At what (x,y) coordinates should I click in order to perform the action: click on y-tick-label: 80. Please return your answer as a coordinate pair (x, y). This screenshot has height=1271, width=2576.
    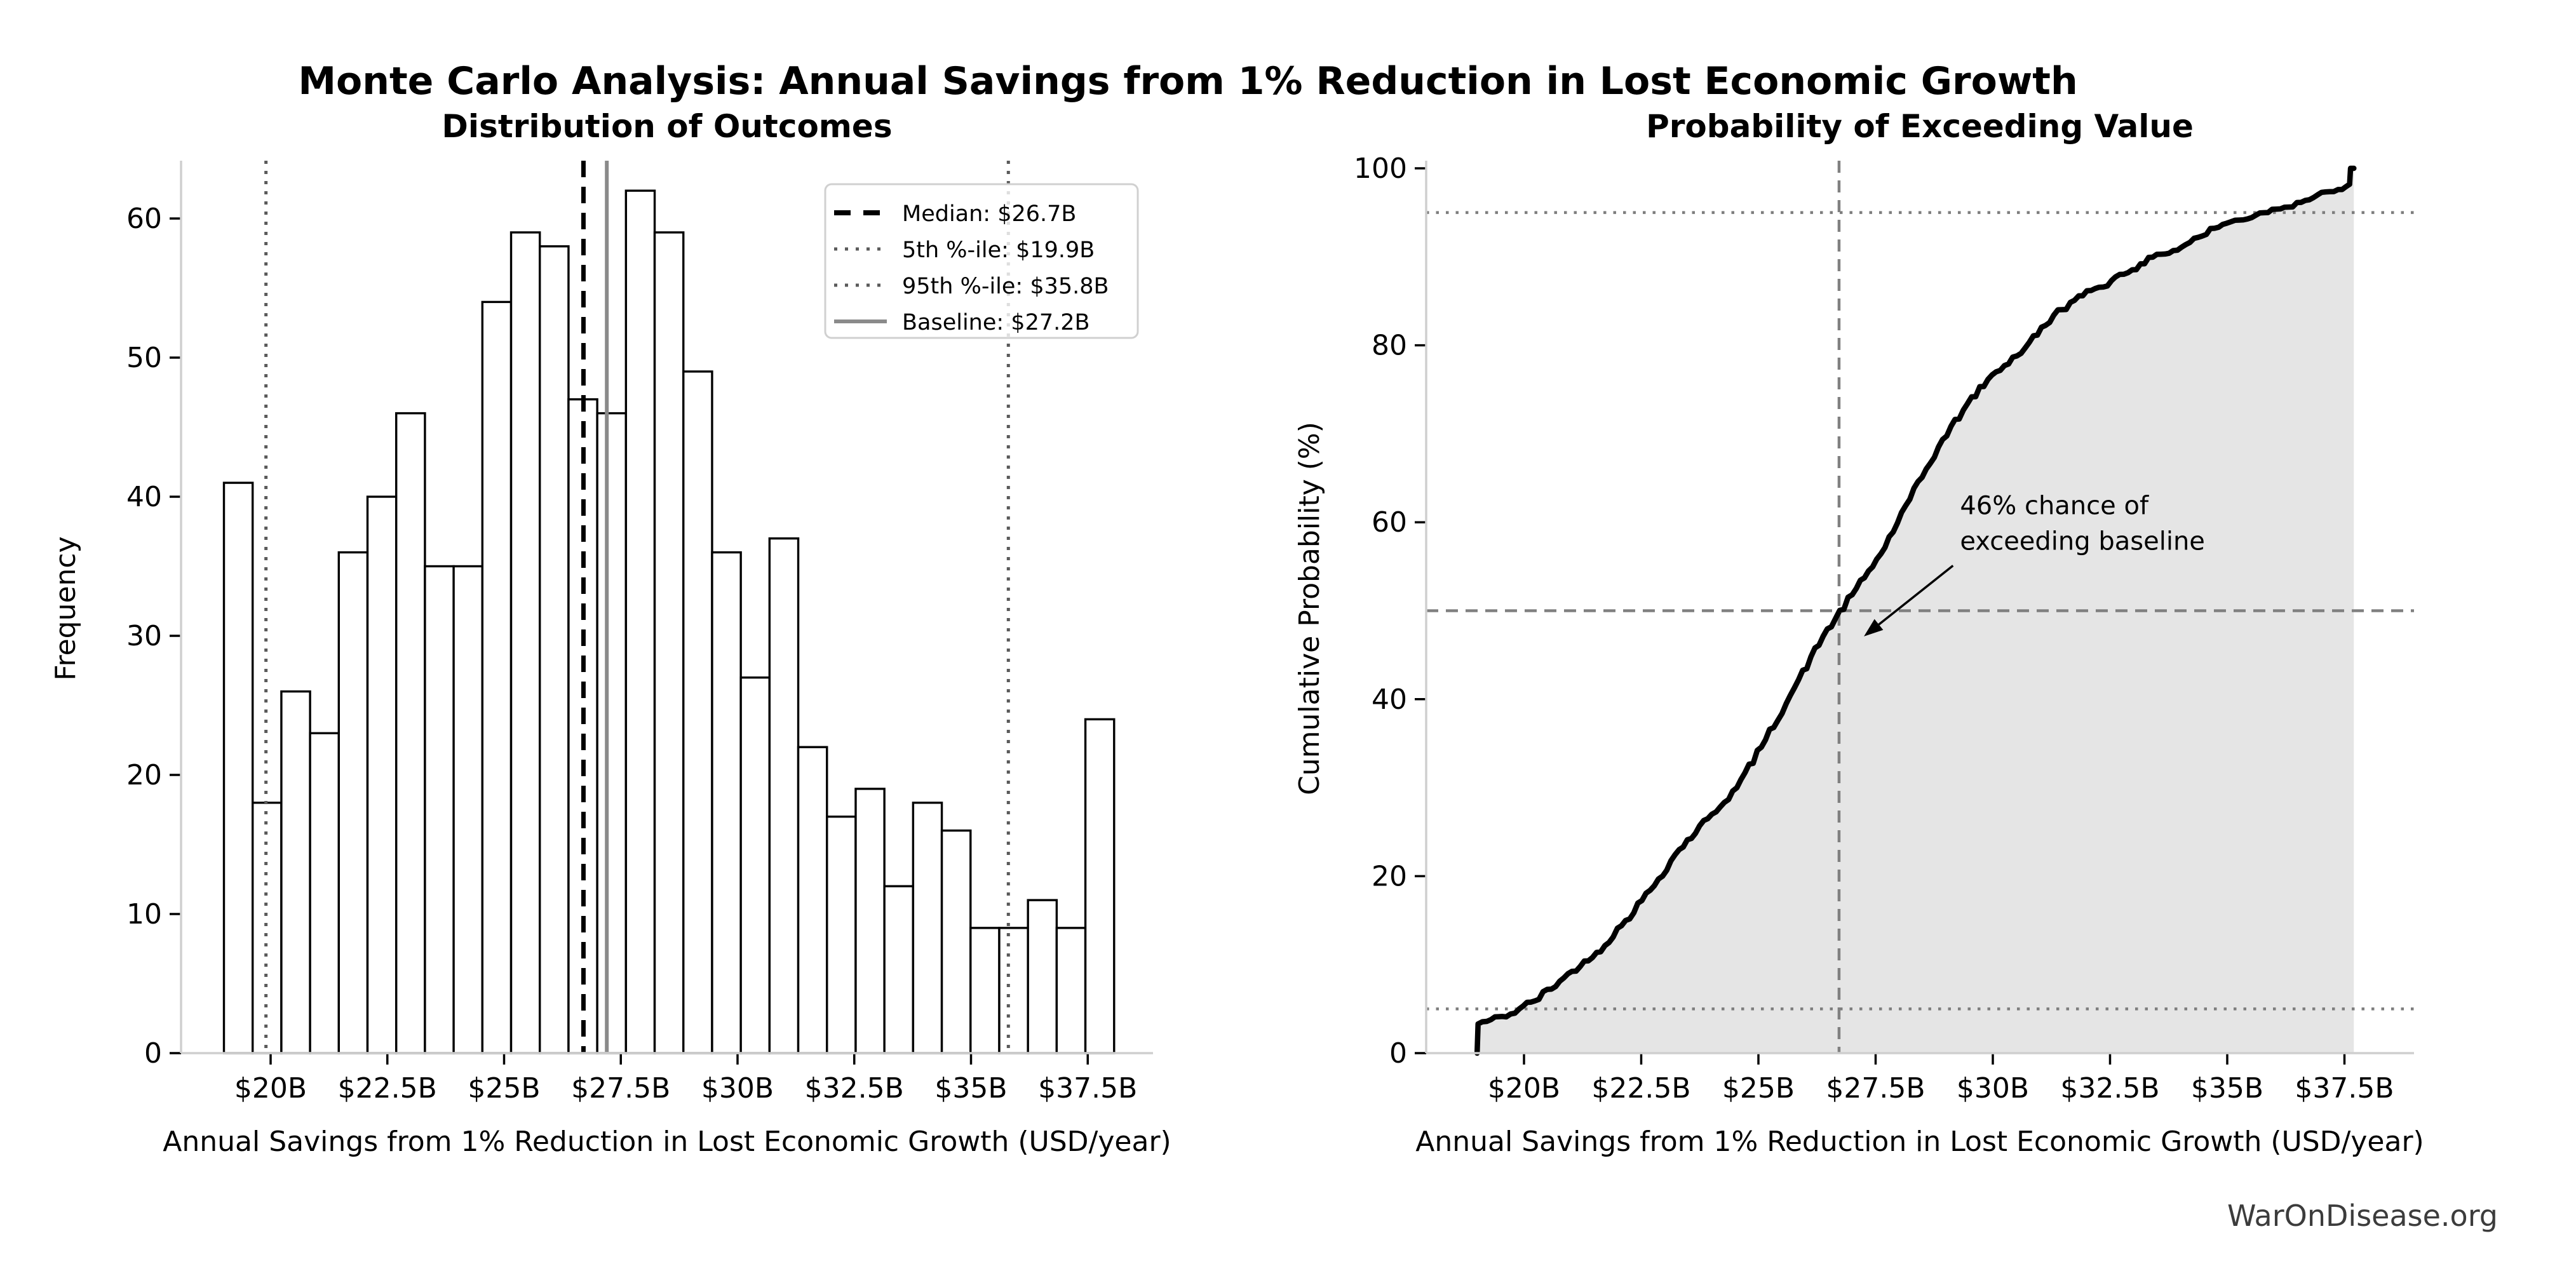
    Looking at the image, I should click on (1389, 346).